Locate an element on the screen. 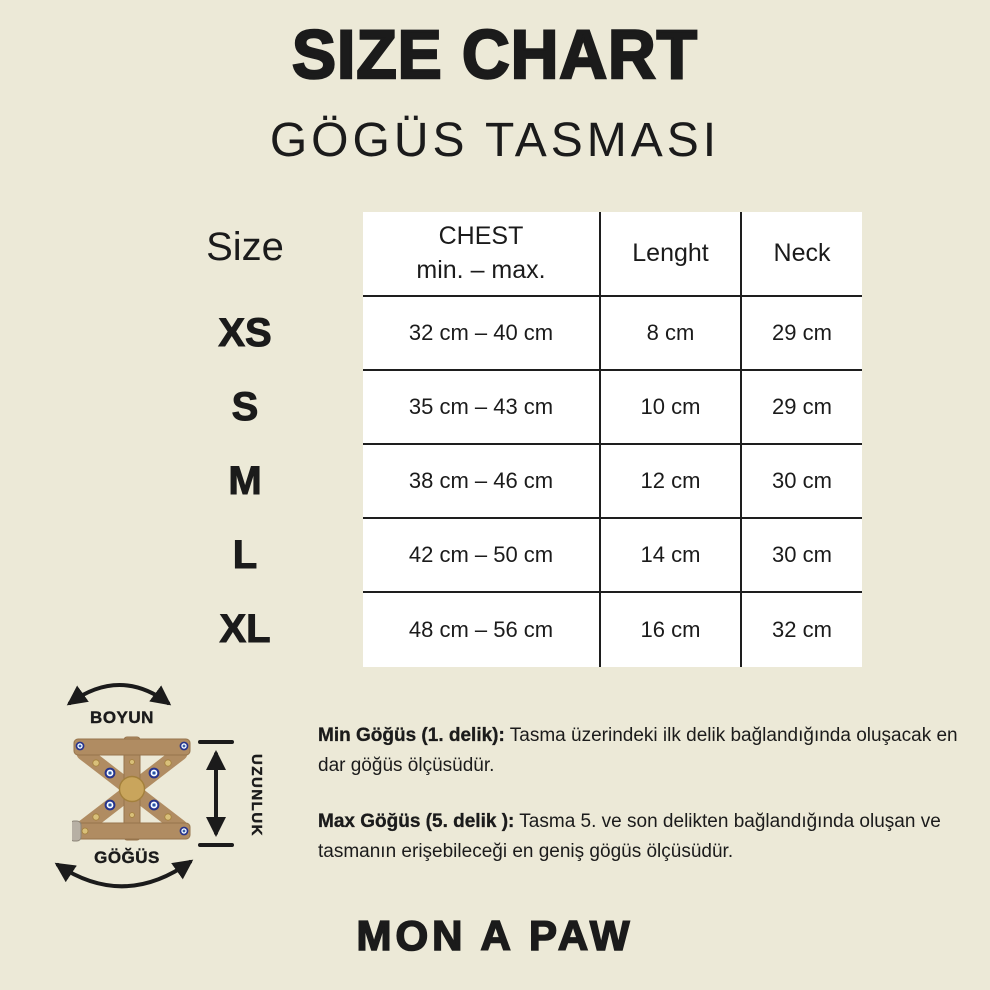  page-subtitle: GÖGÜS TASMASI is located at coordinates (495, 140).